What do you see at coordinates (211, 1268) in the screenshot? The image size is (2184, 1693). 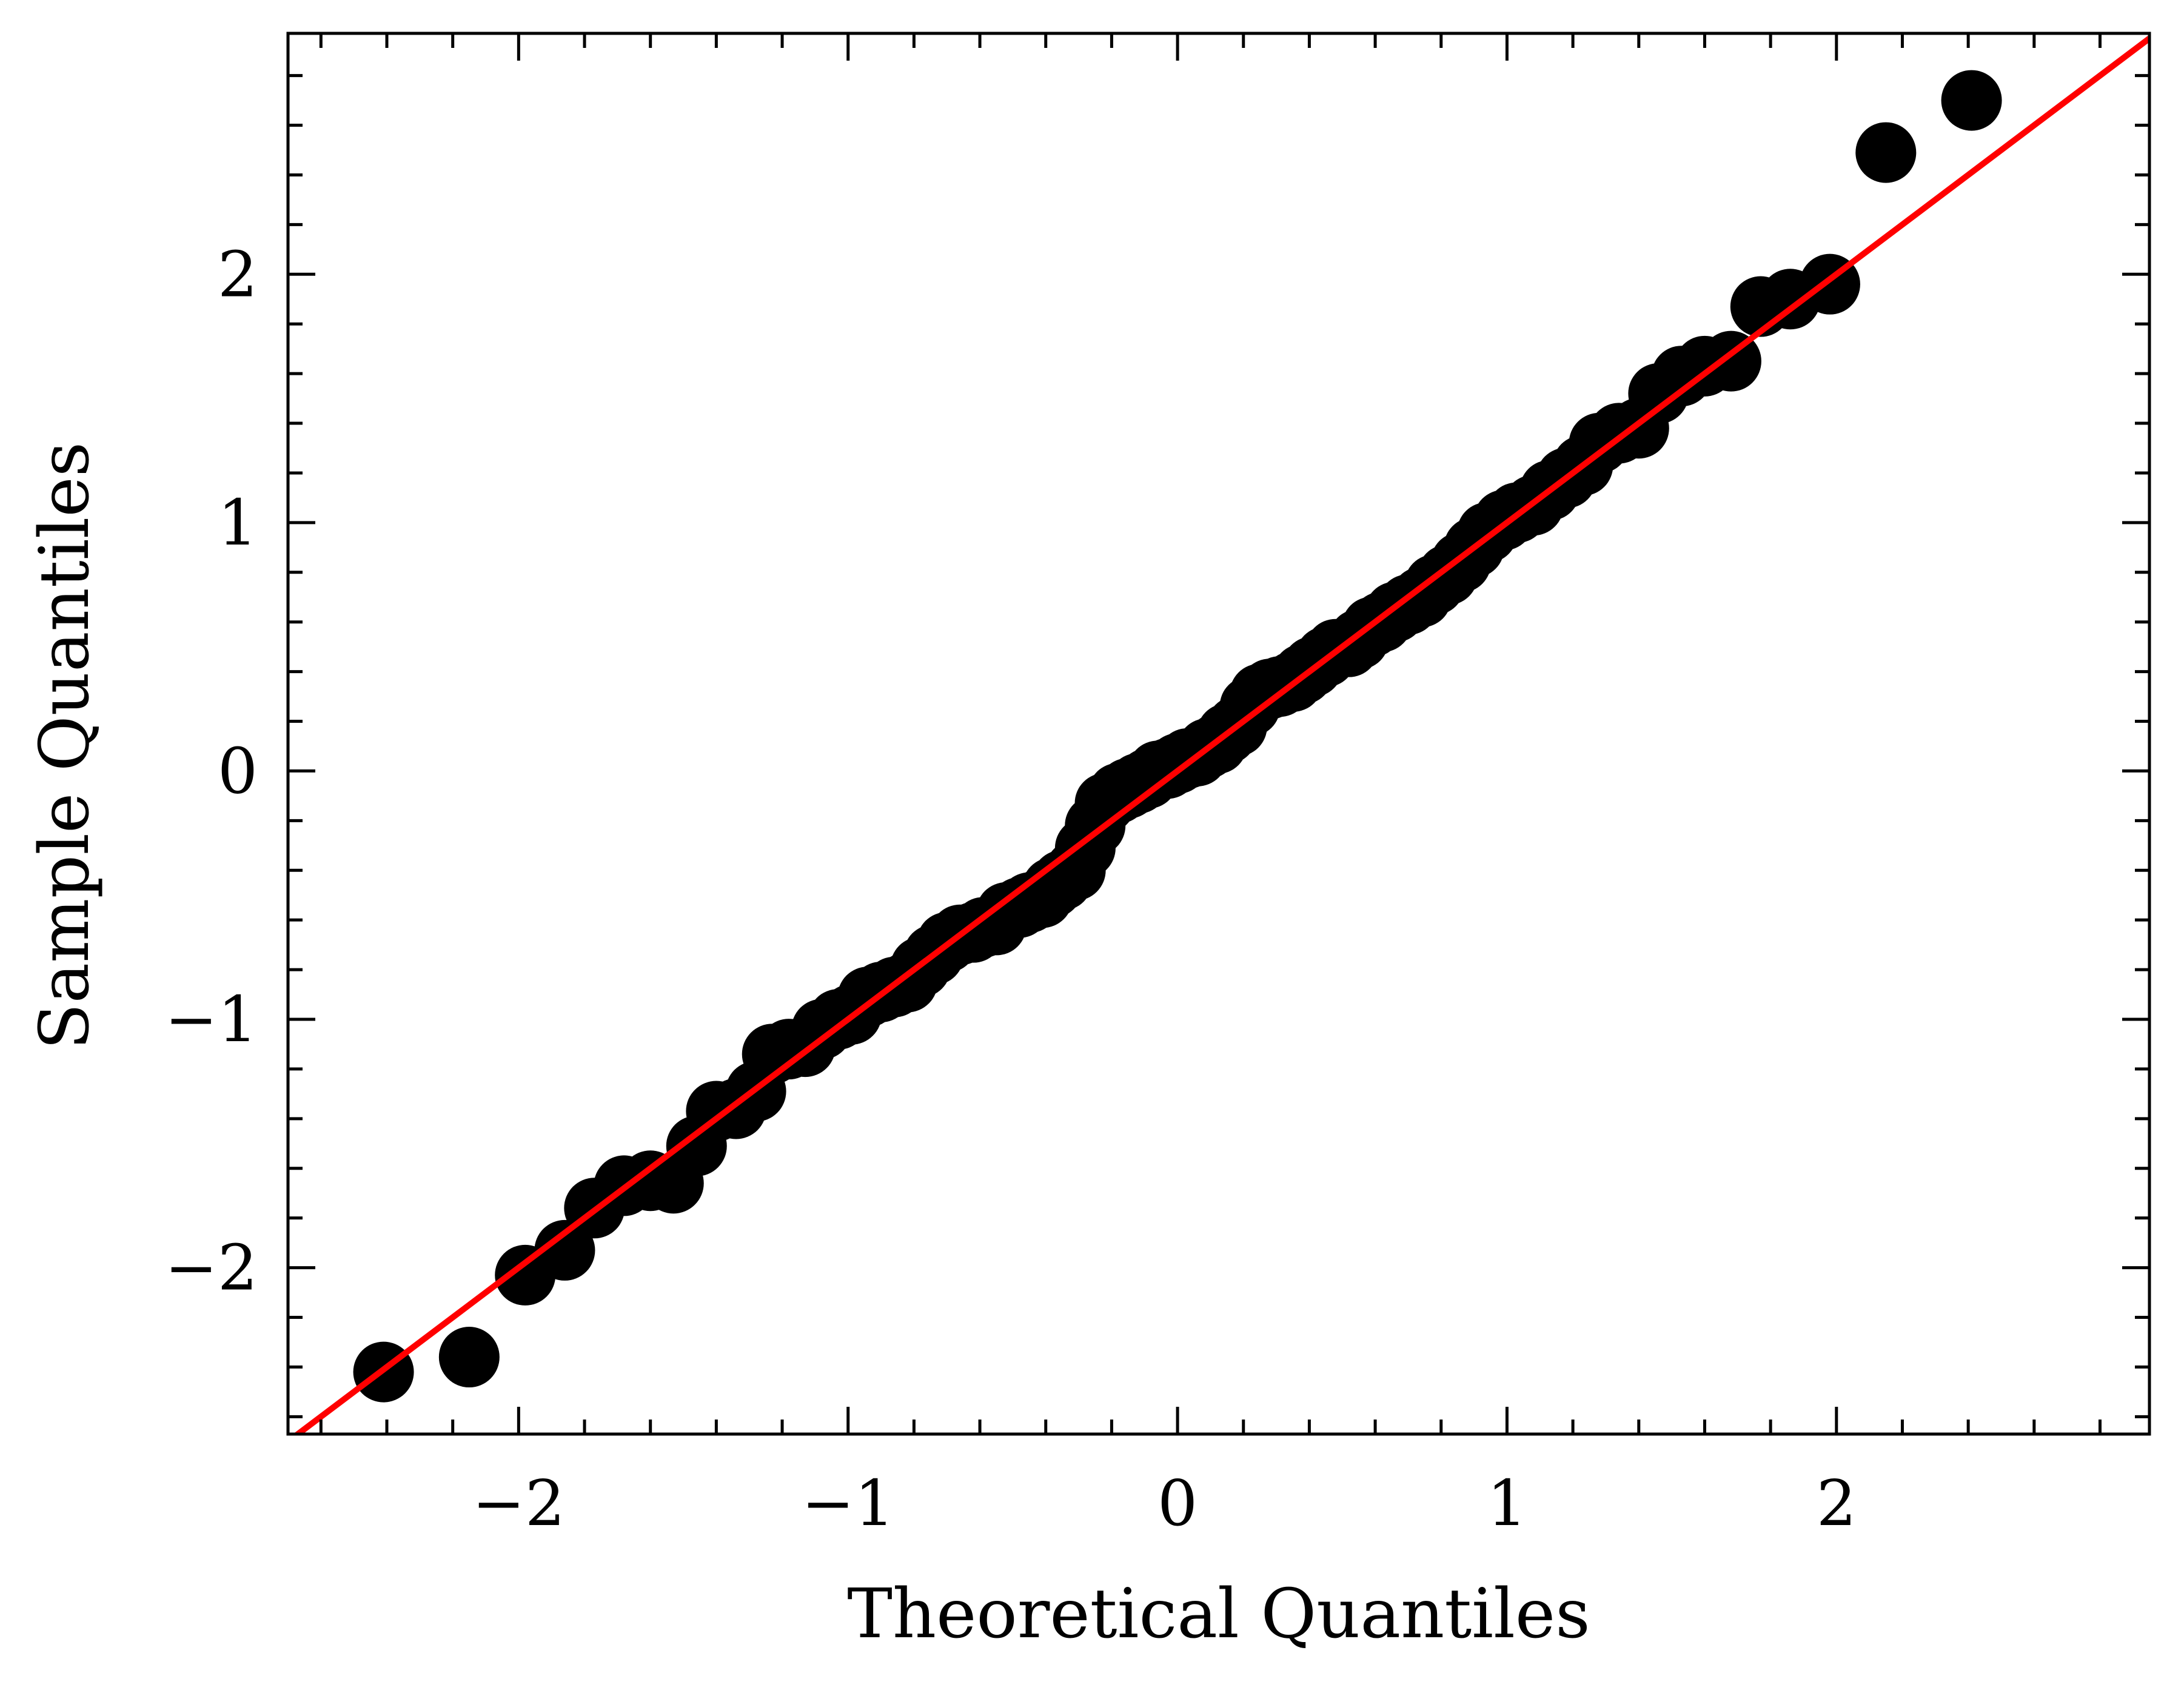 I see `y-tick-label-0: −2` at bounding box center [211, 1268].